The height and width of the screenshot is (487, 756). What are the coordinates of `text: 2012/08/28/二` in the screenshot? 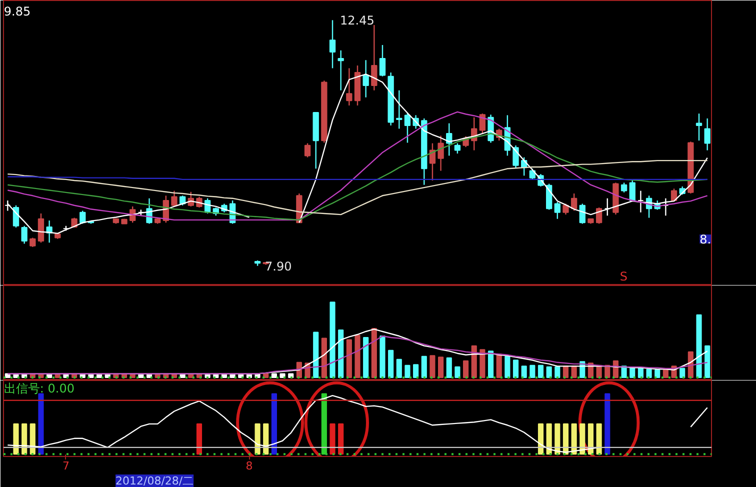 It's located at (155, 480).